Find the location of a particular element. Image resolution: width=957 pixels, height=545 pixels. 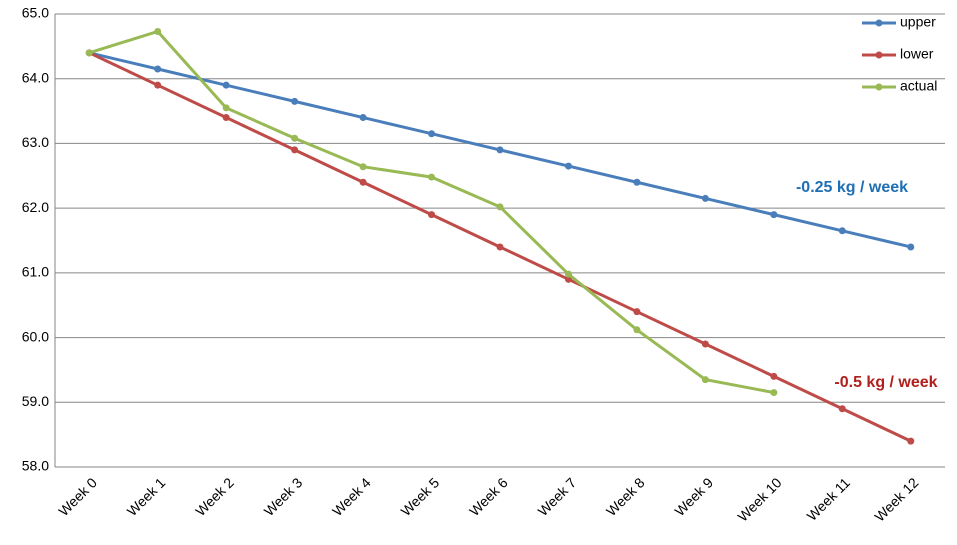

y-tick-label: 63.0 is located at coordinates (35, 142).